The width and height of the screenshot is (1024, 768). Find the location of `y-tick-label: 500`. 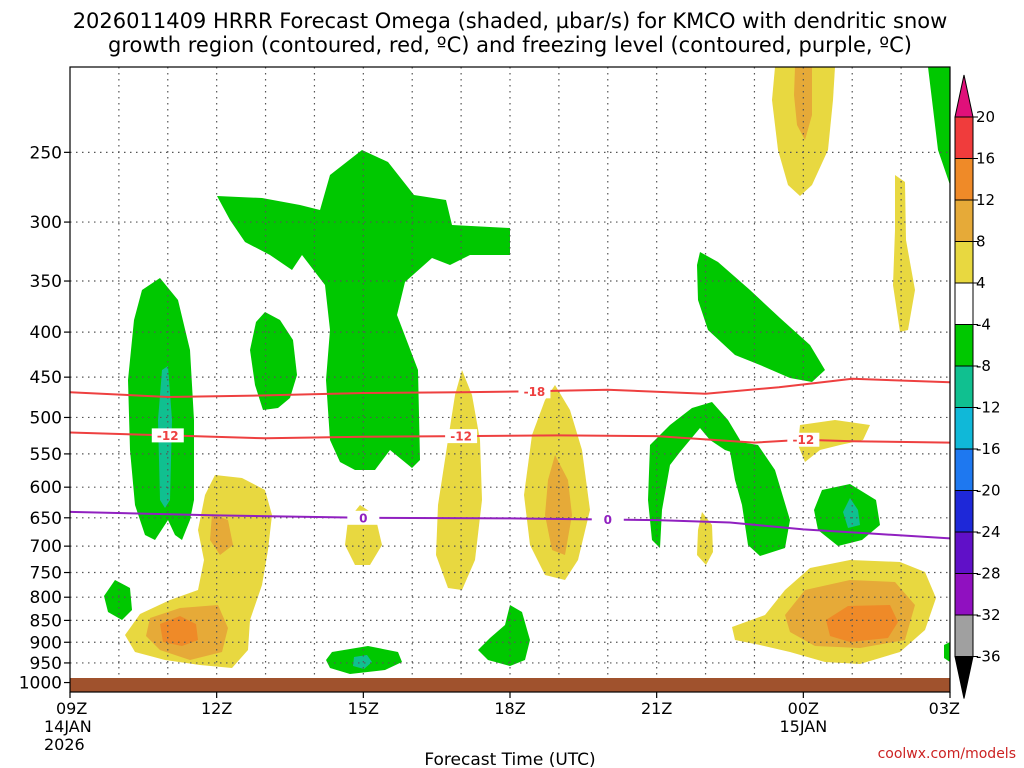

y-tick-label: 500 is located at coordinates (46, 418).